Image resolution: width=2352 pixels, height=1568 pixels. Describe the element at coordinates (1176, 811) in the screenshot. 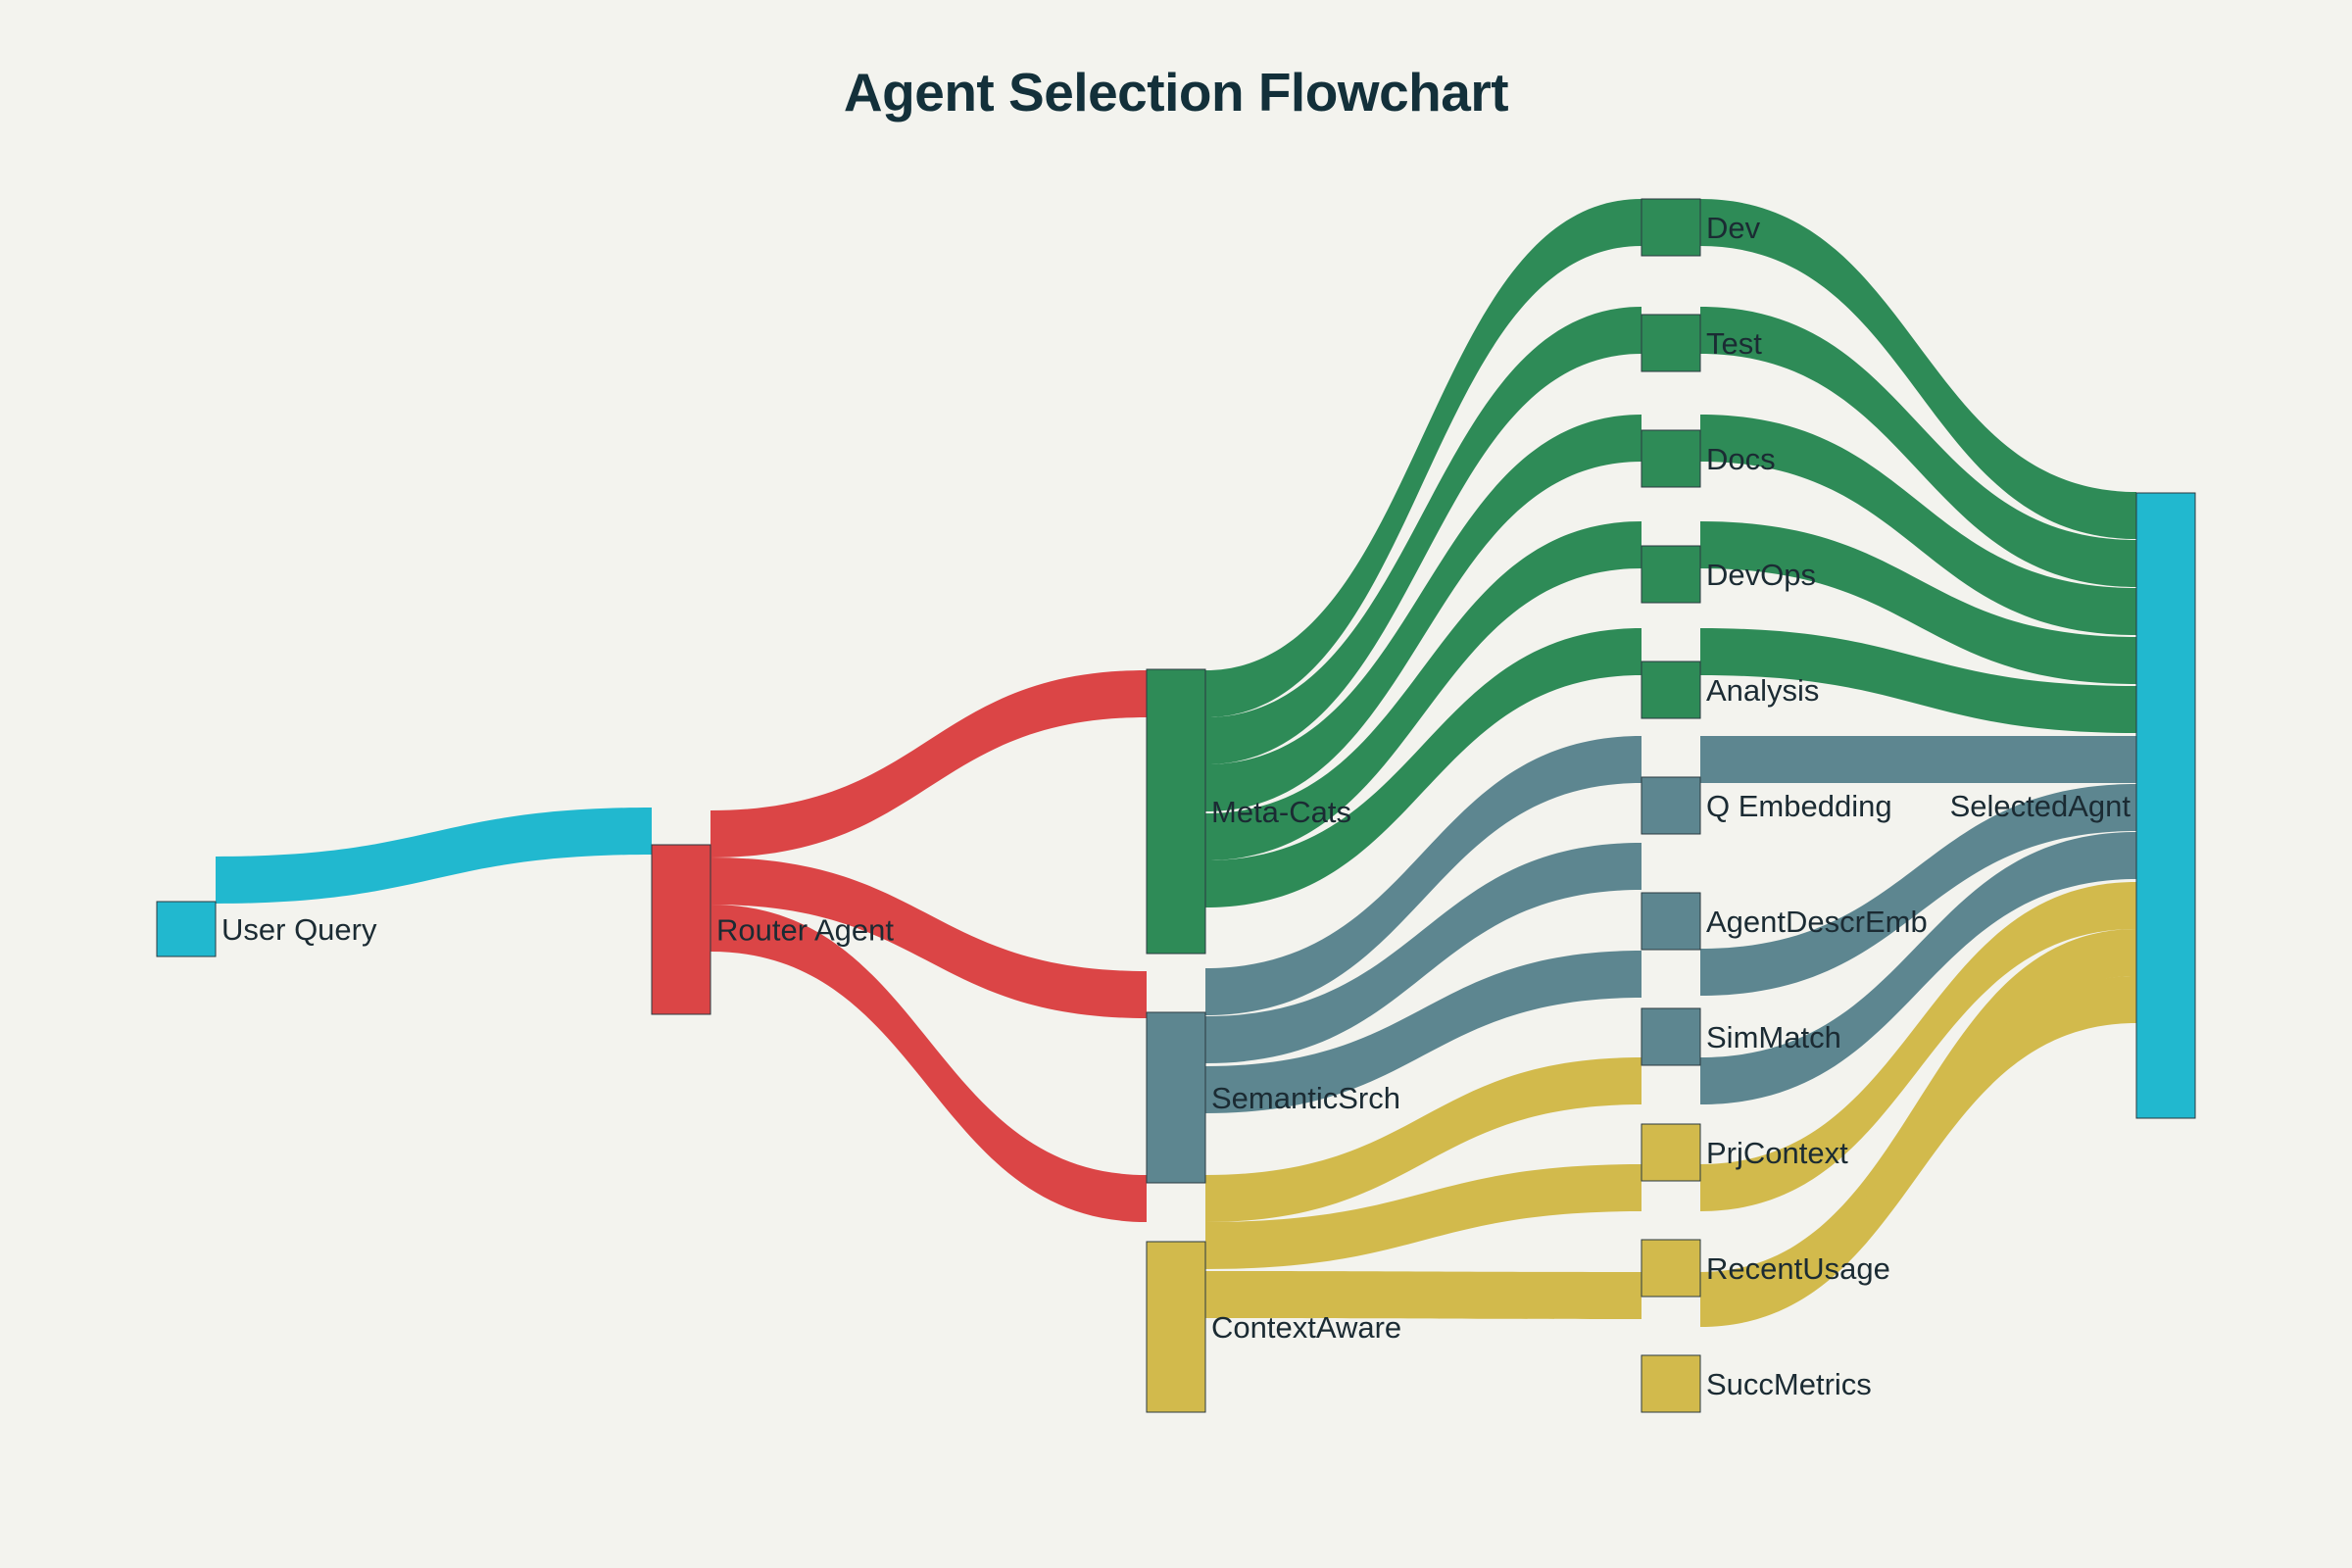

I see `node-meta-cats` at that location.